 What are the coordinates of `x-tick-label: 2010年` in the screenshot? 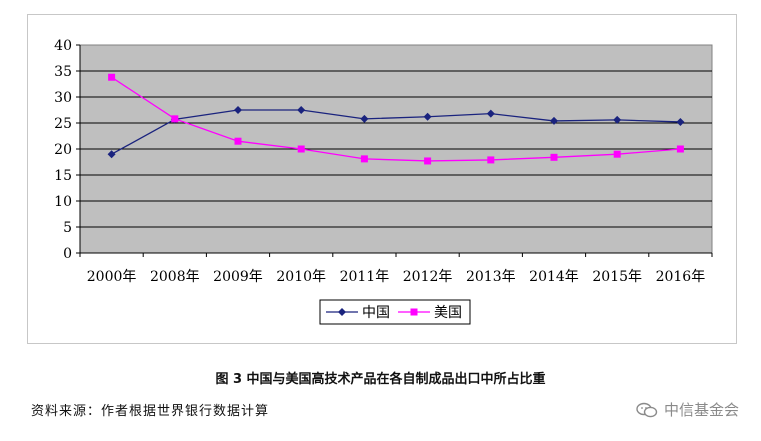 It's located at (301, 277).